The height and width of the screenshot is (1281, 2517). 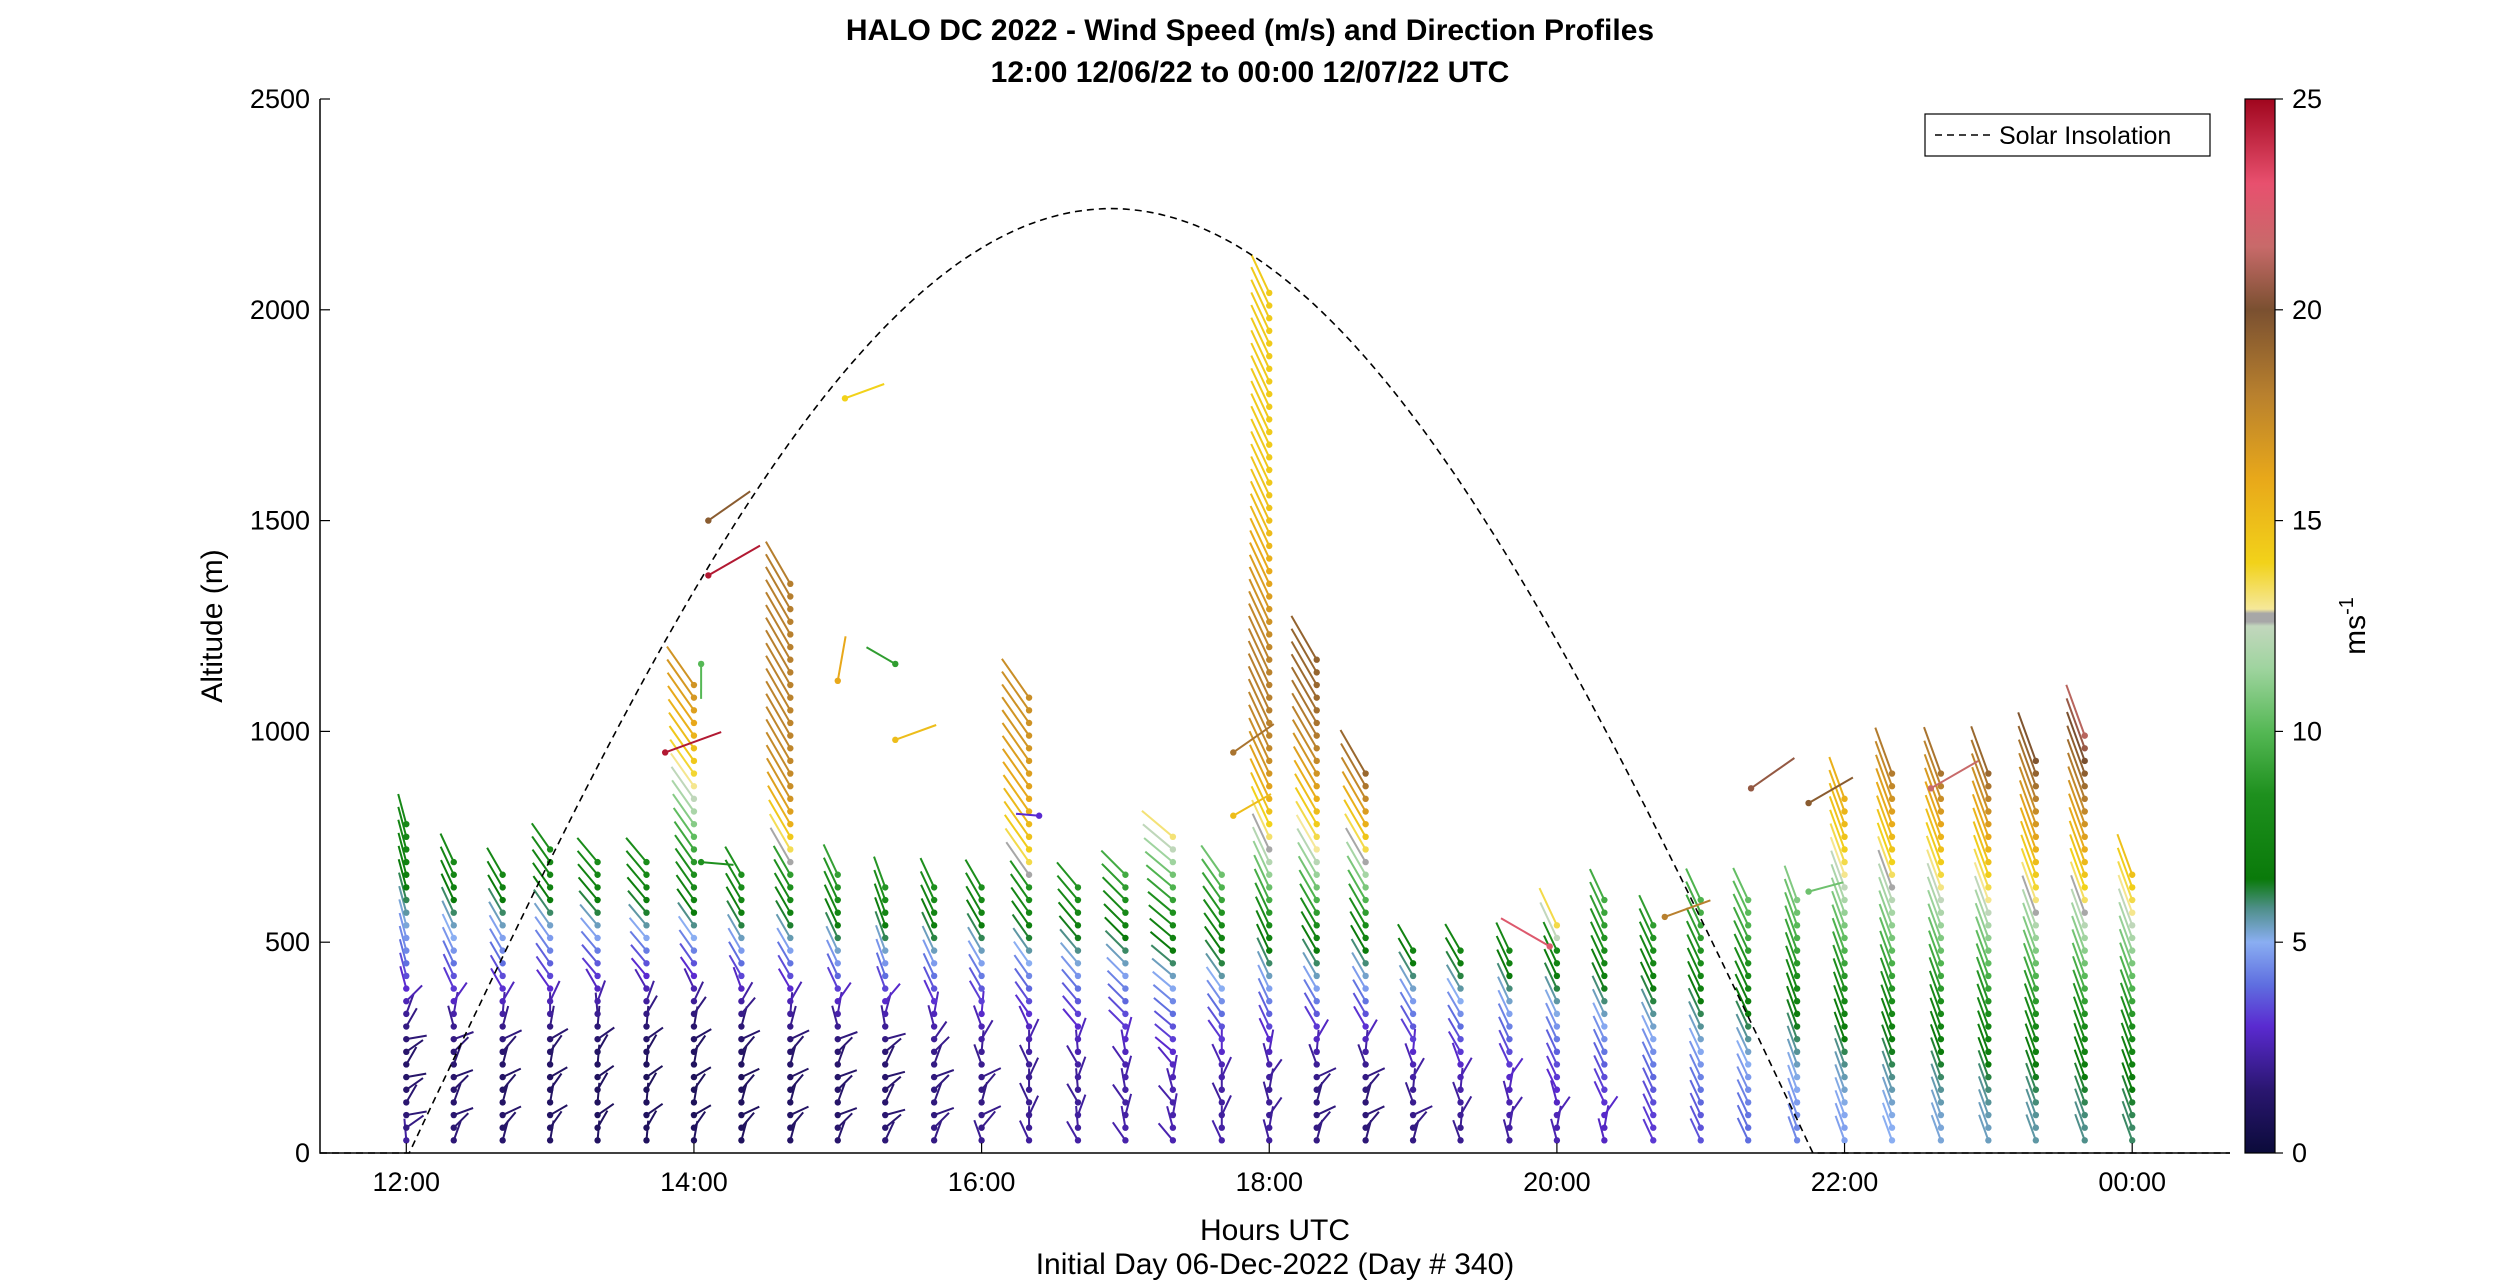 I want to click on isolated-barb, so click(x=1771, y=774).